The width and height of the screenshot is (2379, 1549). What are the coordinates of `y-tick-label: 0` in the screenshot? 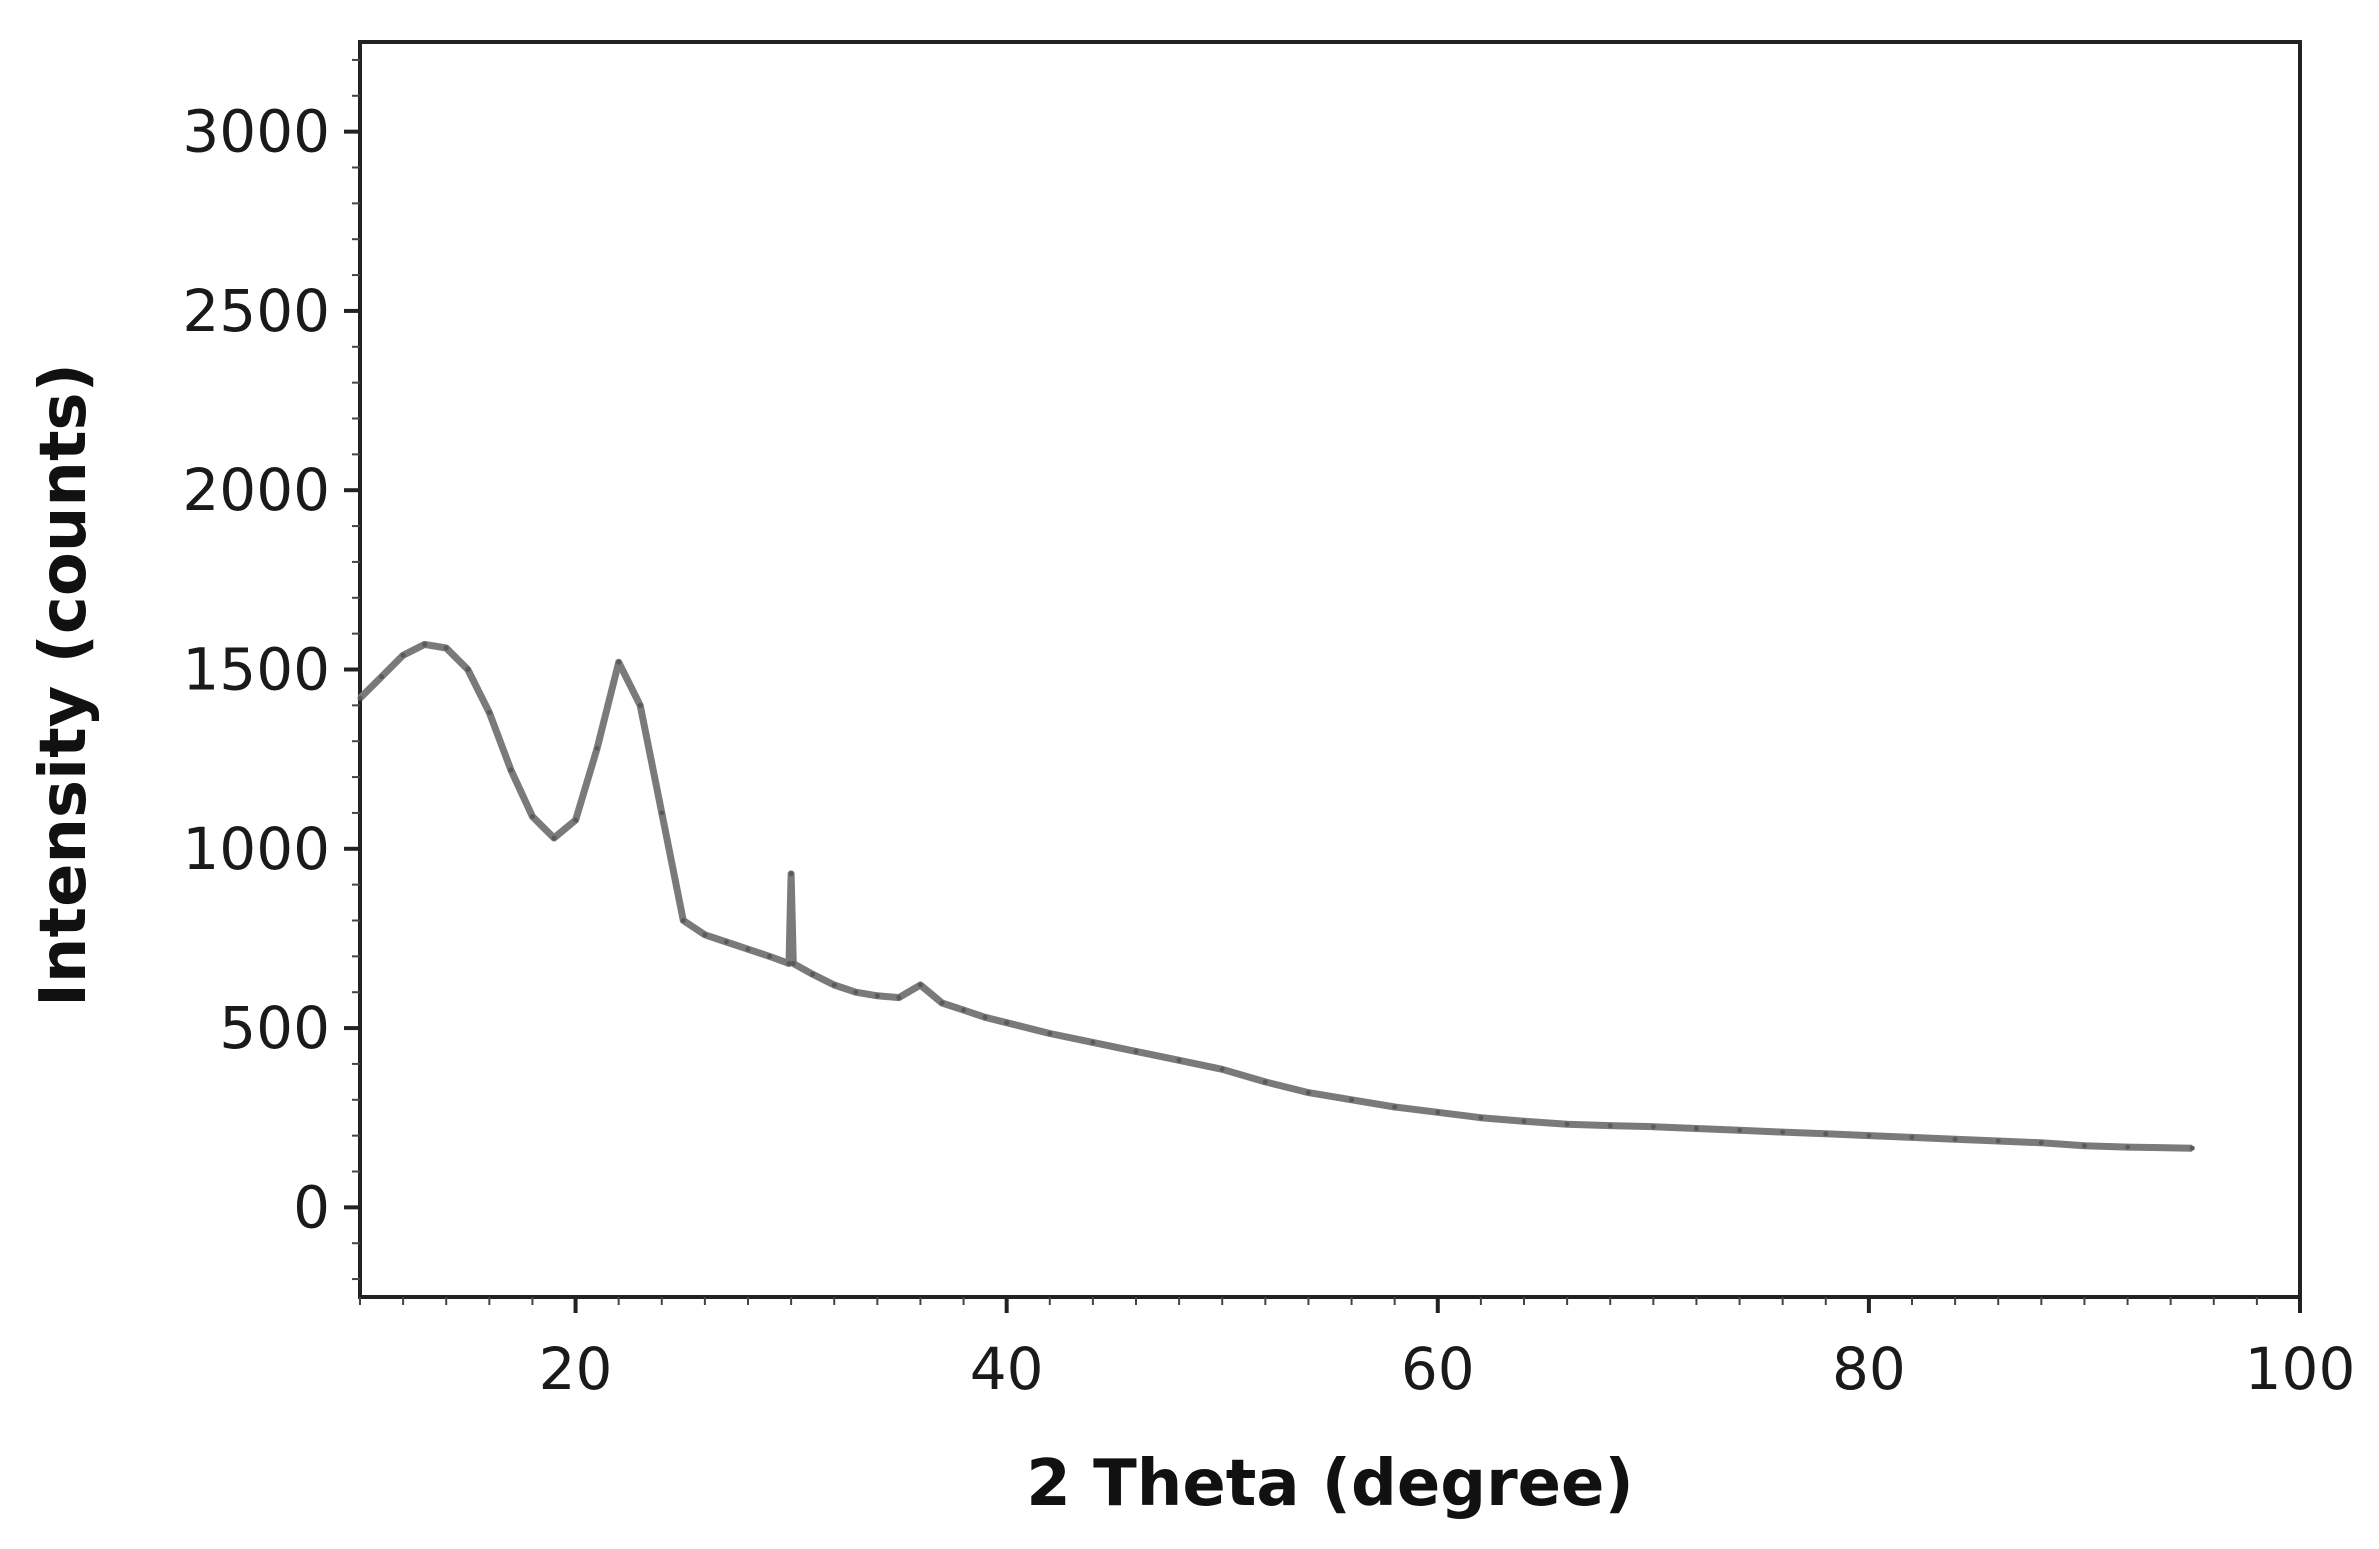 It's located at (311, 1207).